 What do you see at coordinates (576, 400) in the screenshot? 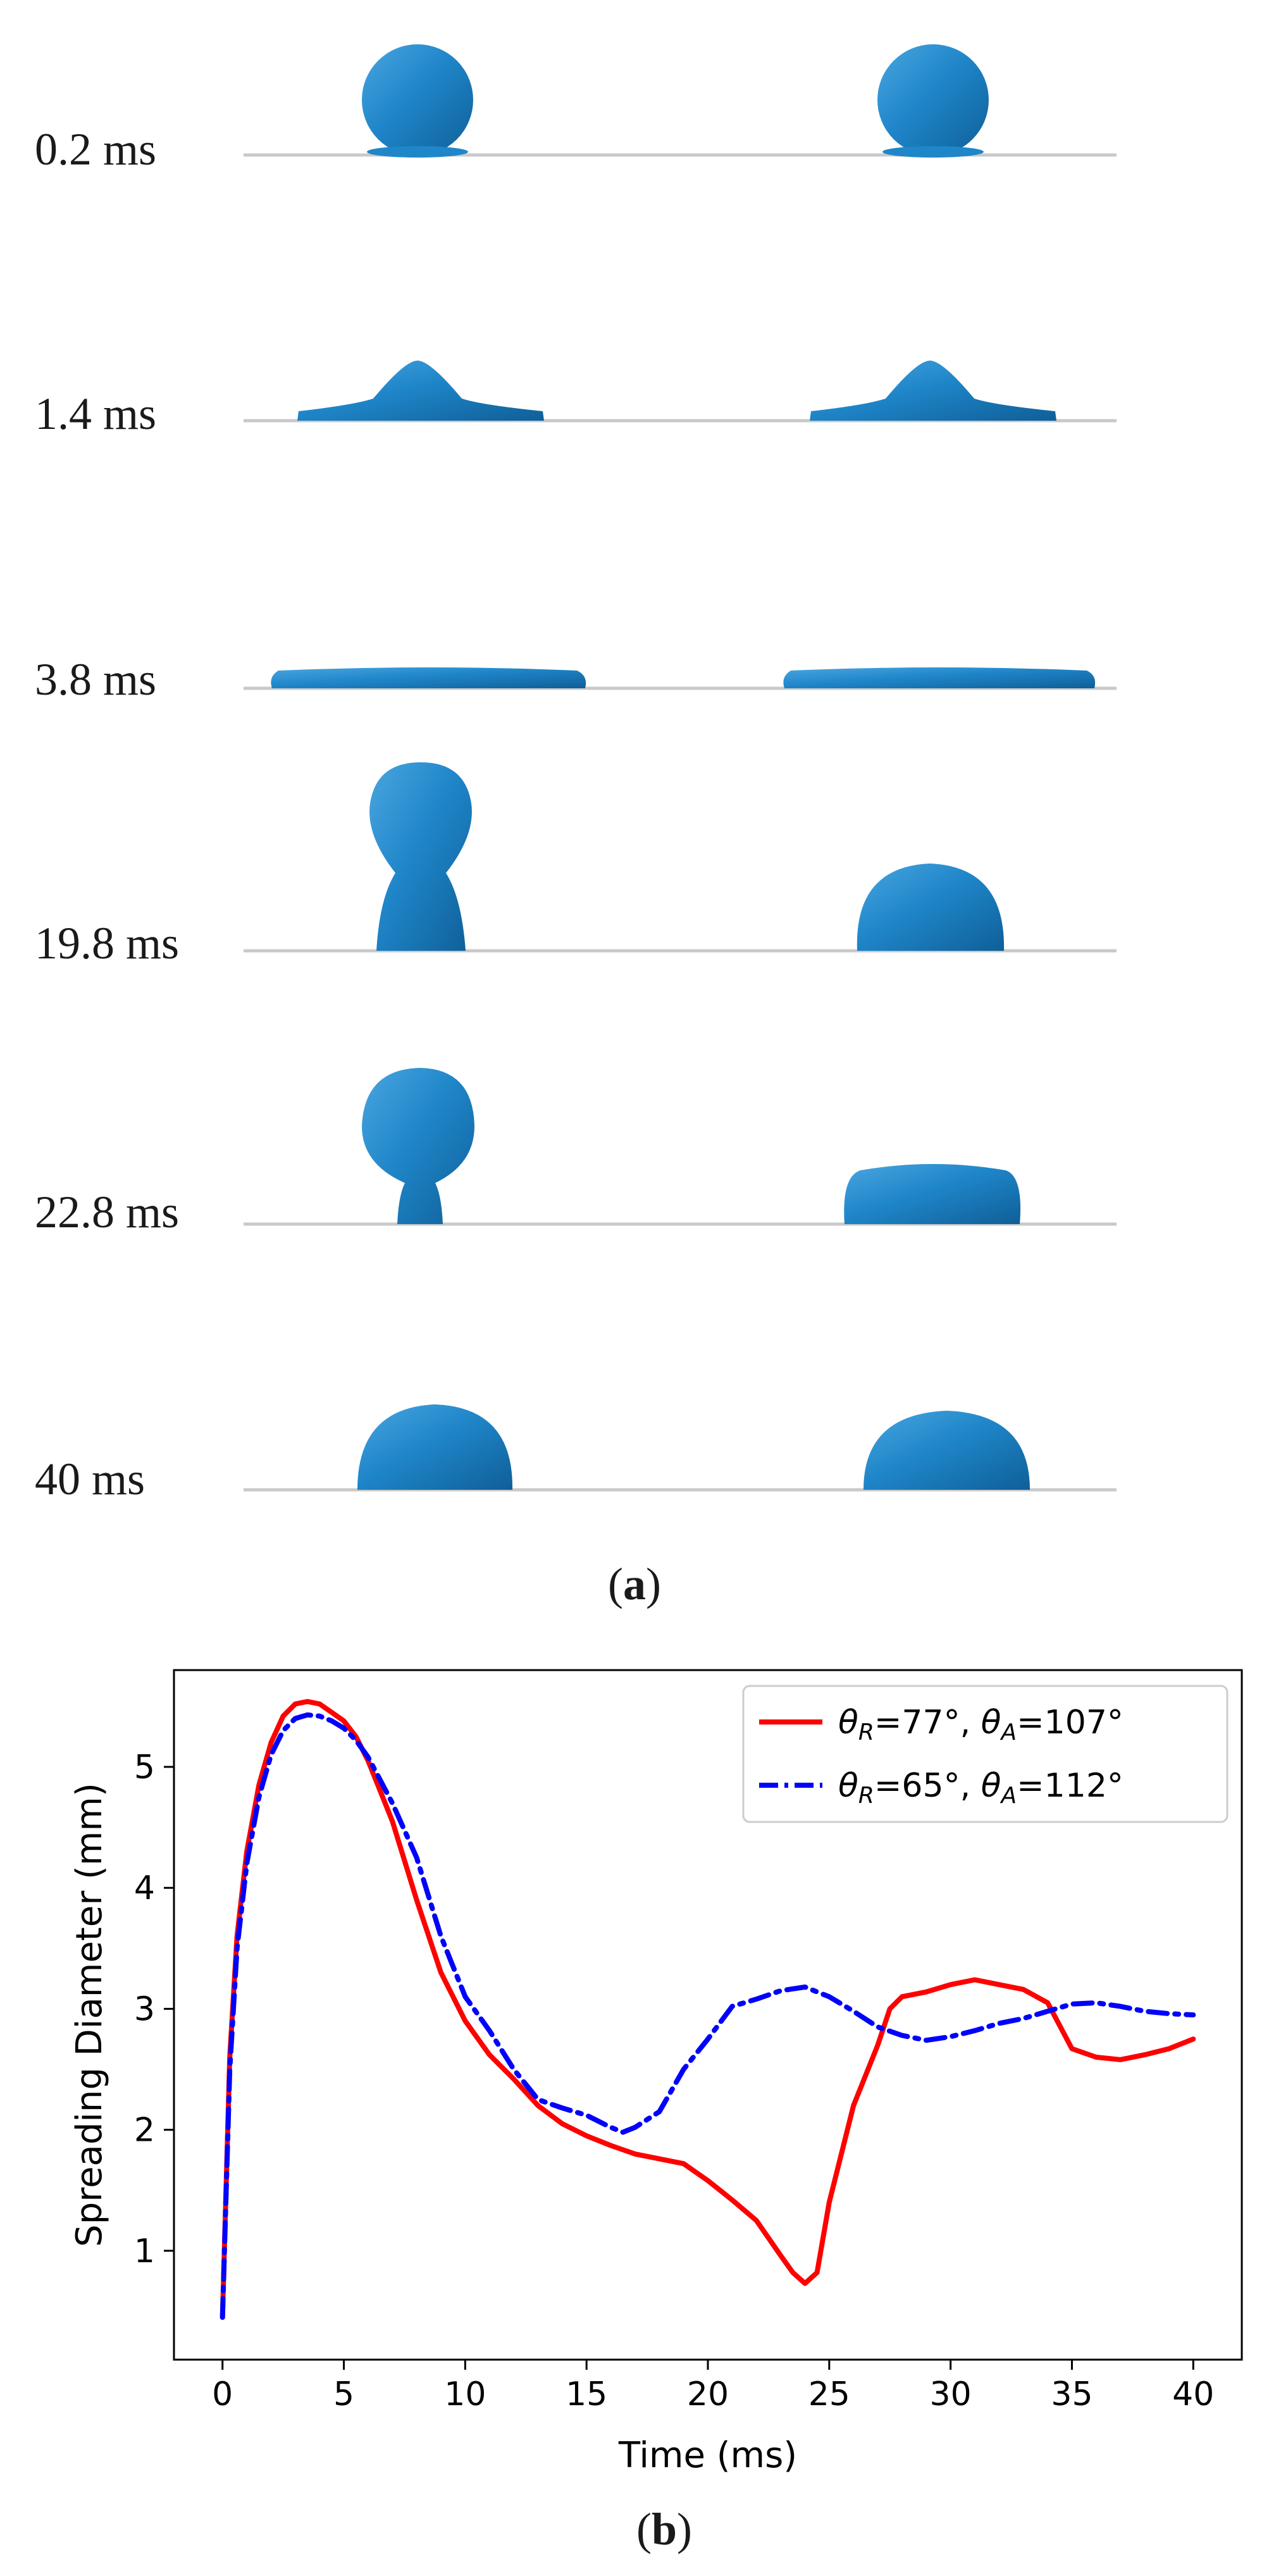
I see `frame-row-1p4ms: 1.4 ms` at bounding box center [576, 400].